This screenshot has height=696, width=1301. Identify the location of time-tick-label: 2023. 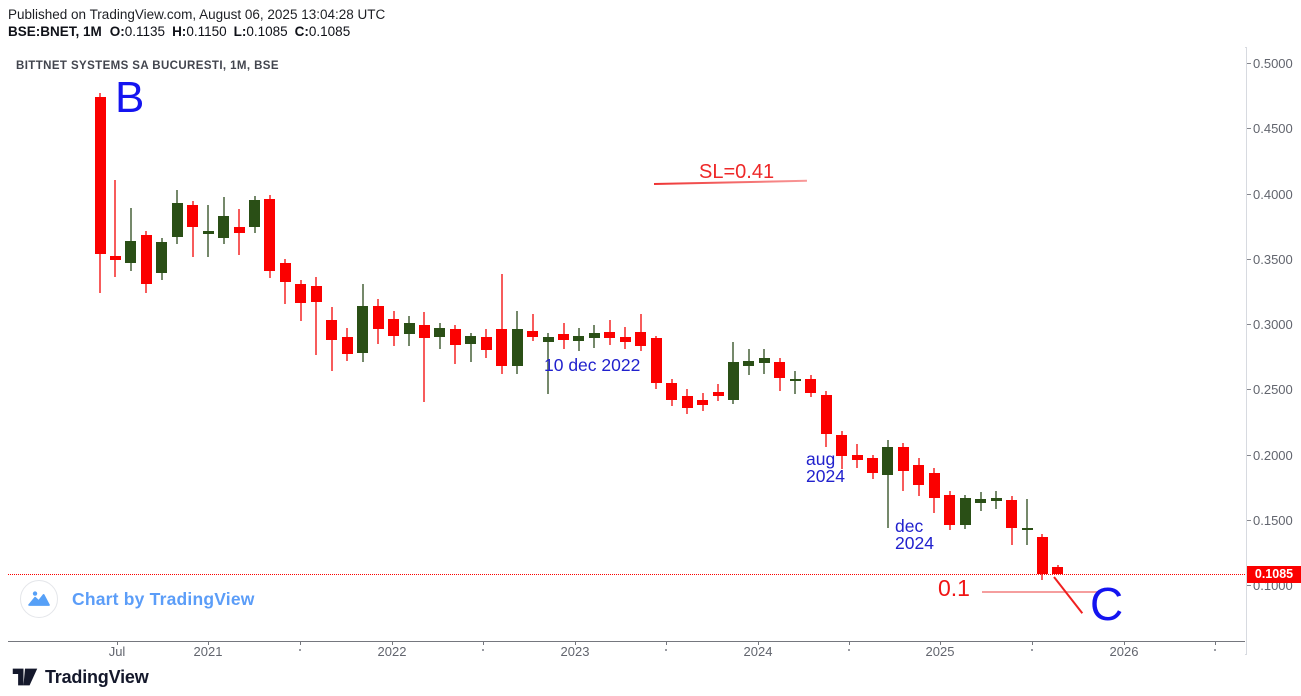
(575, 651).